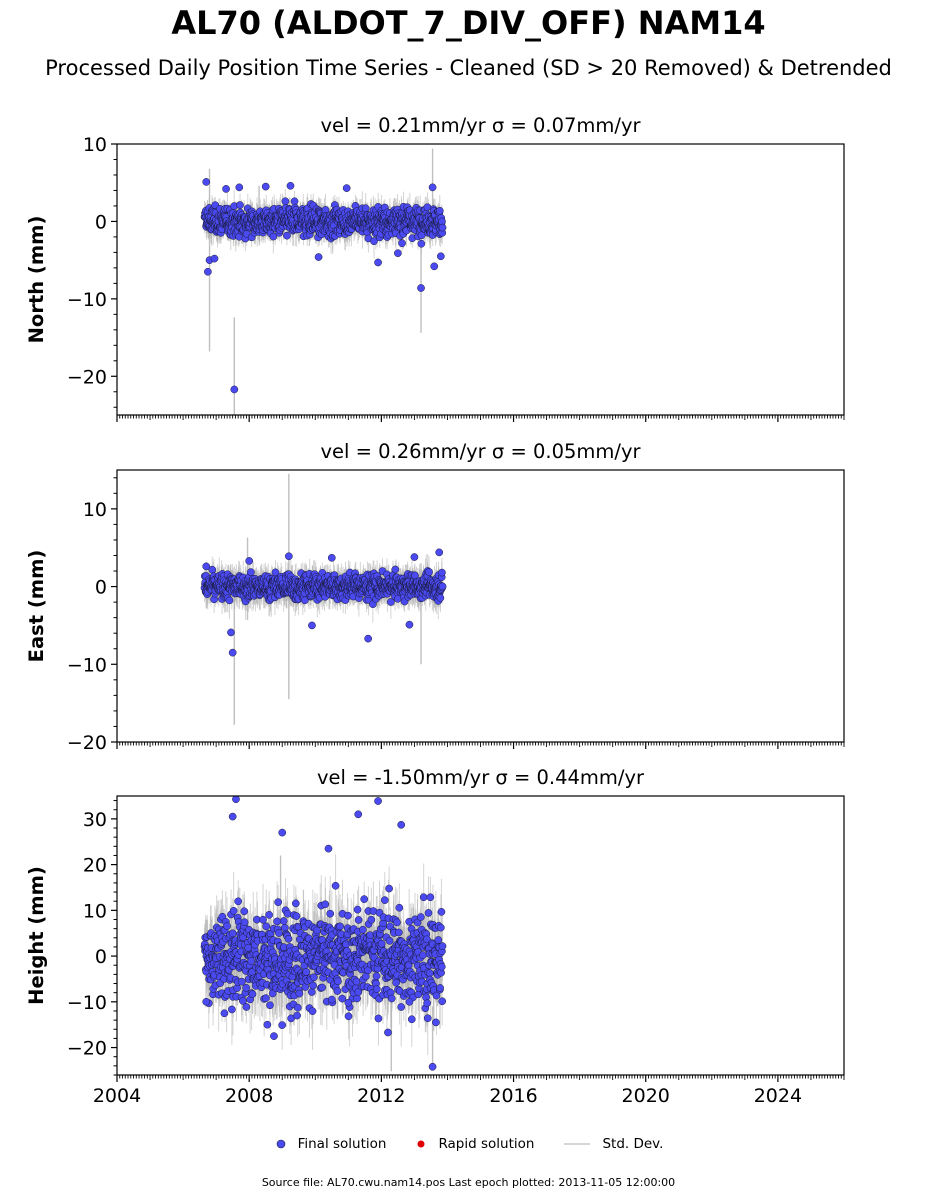  What do you see at coordinates (480, 125) in the screenshot?
I see `panel-title: vel = 0.21mm/yr σ = 0.07mm/yr` at bounding box center [480, 125].